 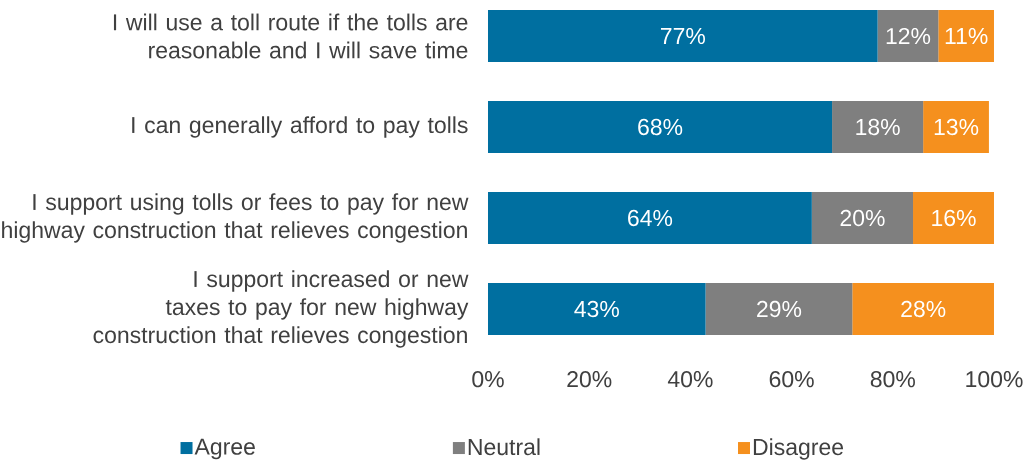 What do you see at coordinates (290, 36) in the screenshot?
I see `y-tick-label: I will use a toll route if the tolls are reasonable and I will save time` at bounding box center [290, 36].